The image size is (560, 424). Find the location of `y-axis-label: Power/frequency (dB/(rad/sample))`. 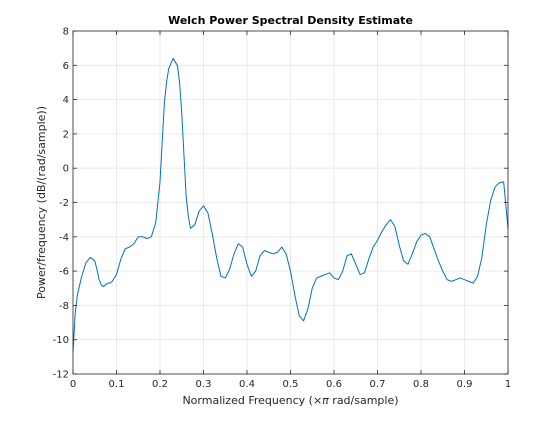

y-axis-label: Power/frequency (dB/(rad/sample)) is located at coordinates (41, 202).